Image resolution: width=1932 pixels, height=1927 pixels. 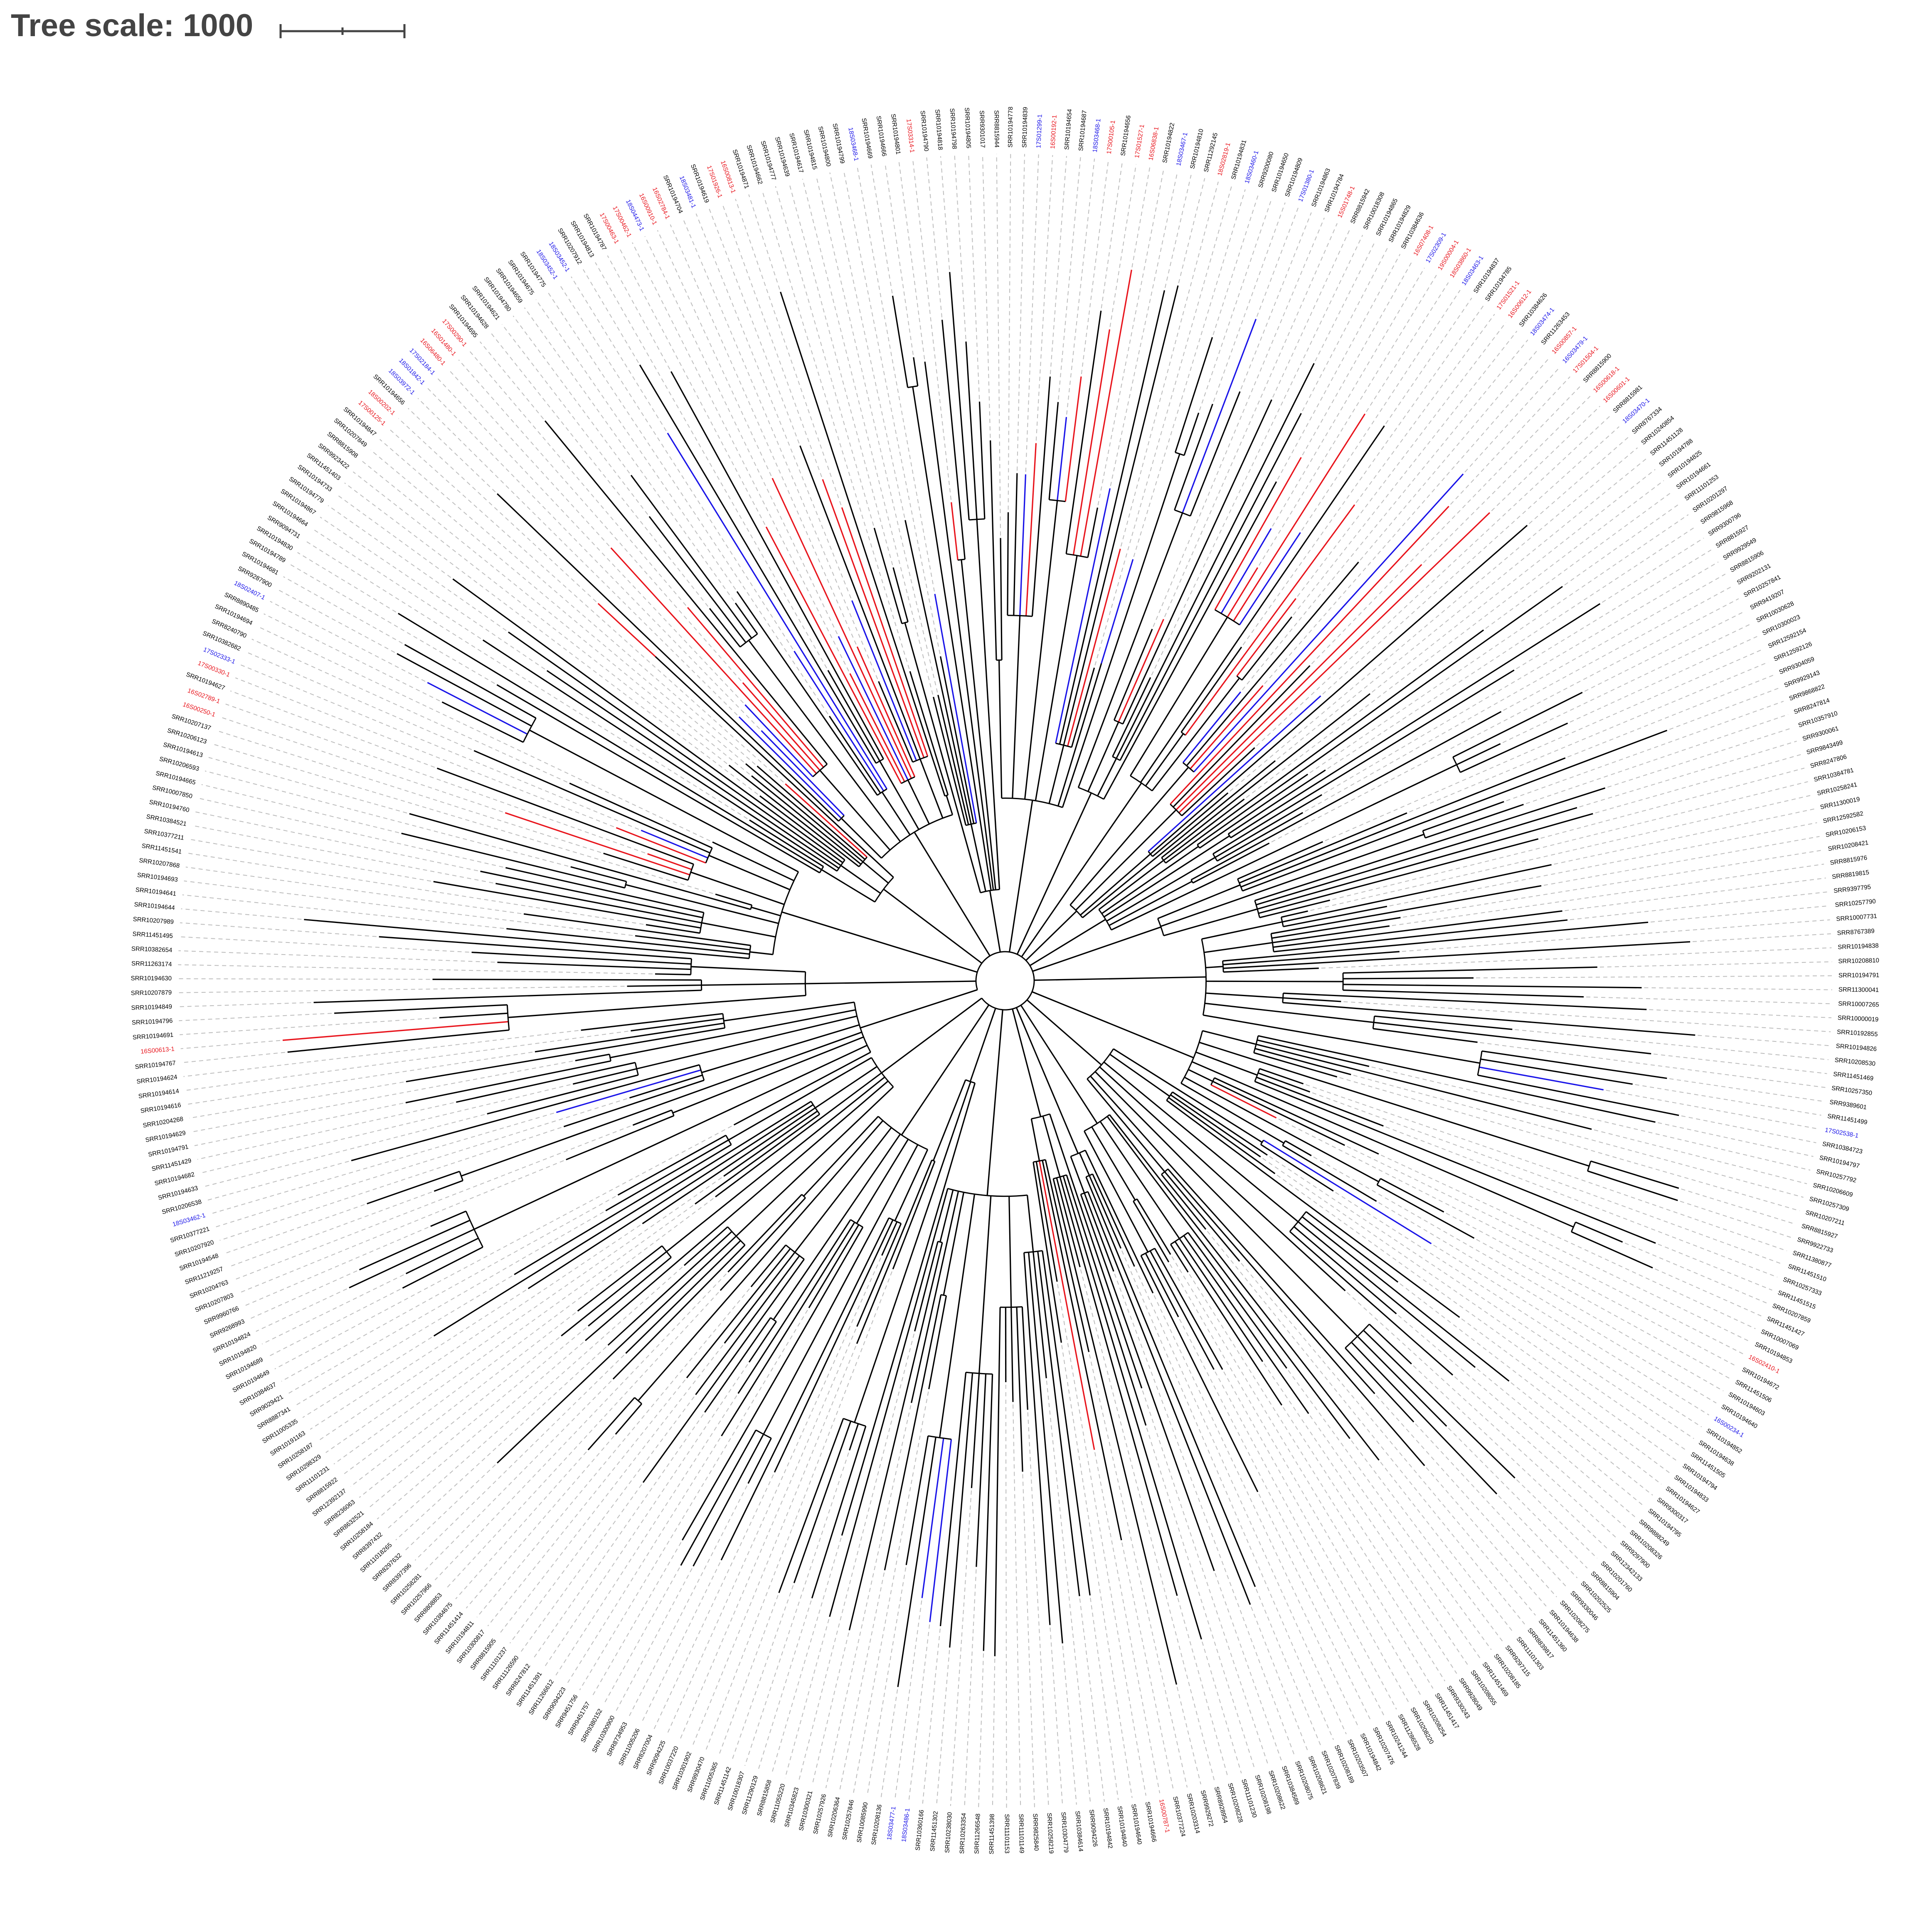 What do you see at coordinates (155, 1065) in the screenshot?
I see `leaf-label: SRR10194767` at bounding box center [155, 1065].